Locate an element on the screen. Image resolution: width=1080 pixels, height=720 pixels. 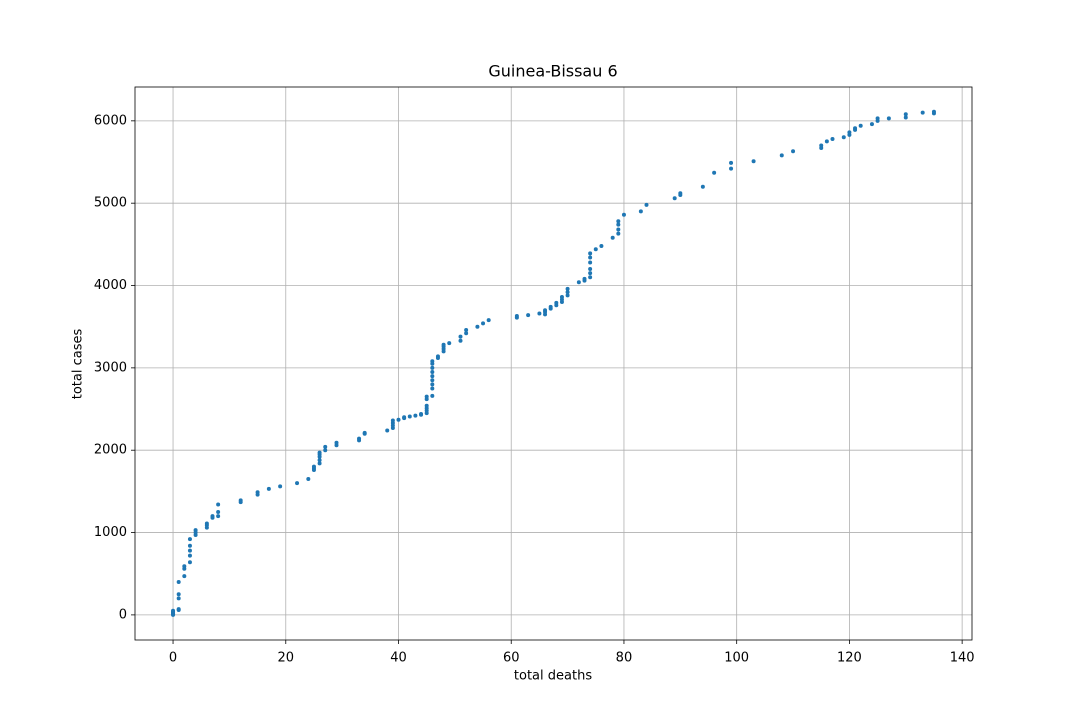
x-tick-label: 120 is located at coordinates (849, 658).